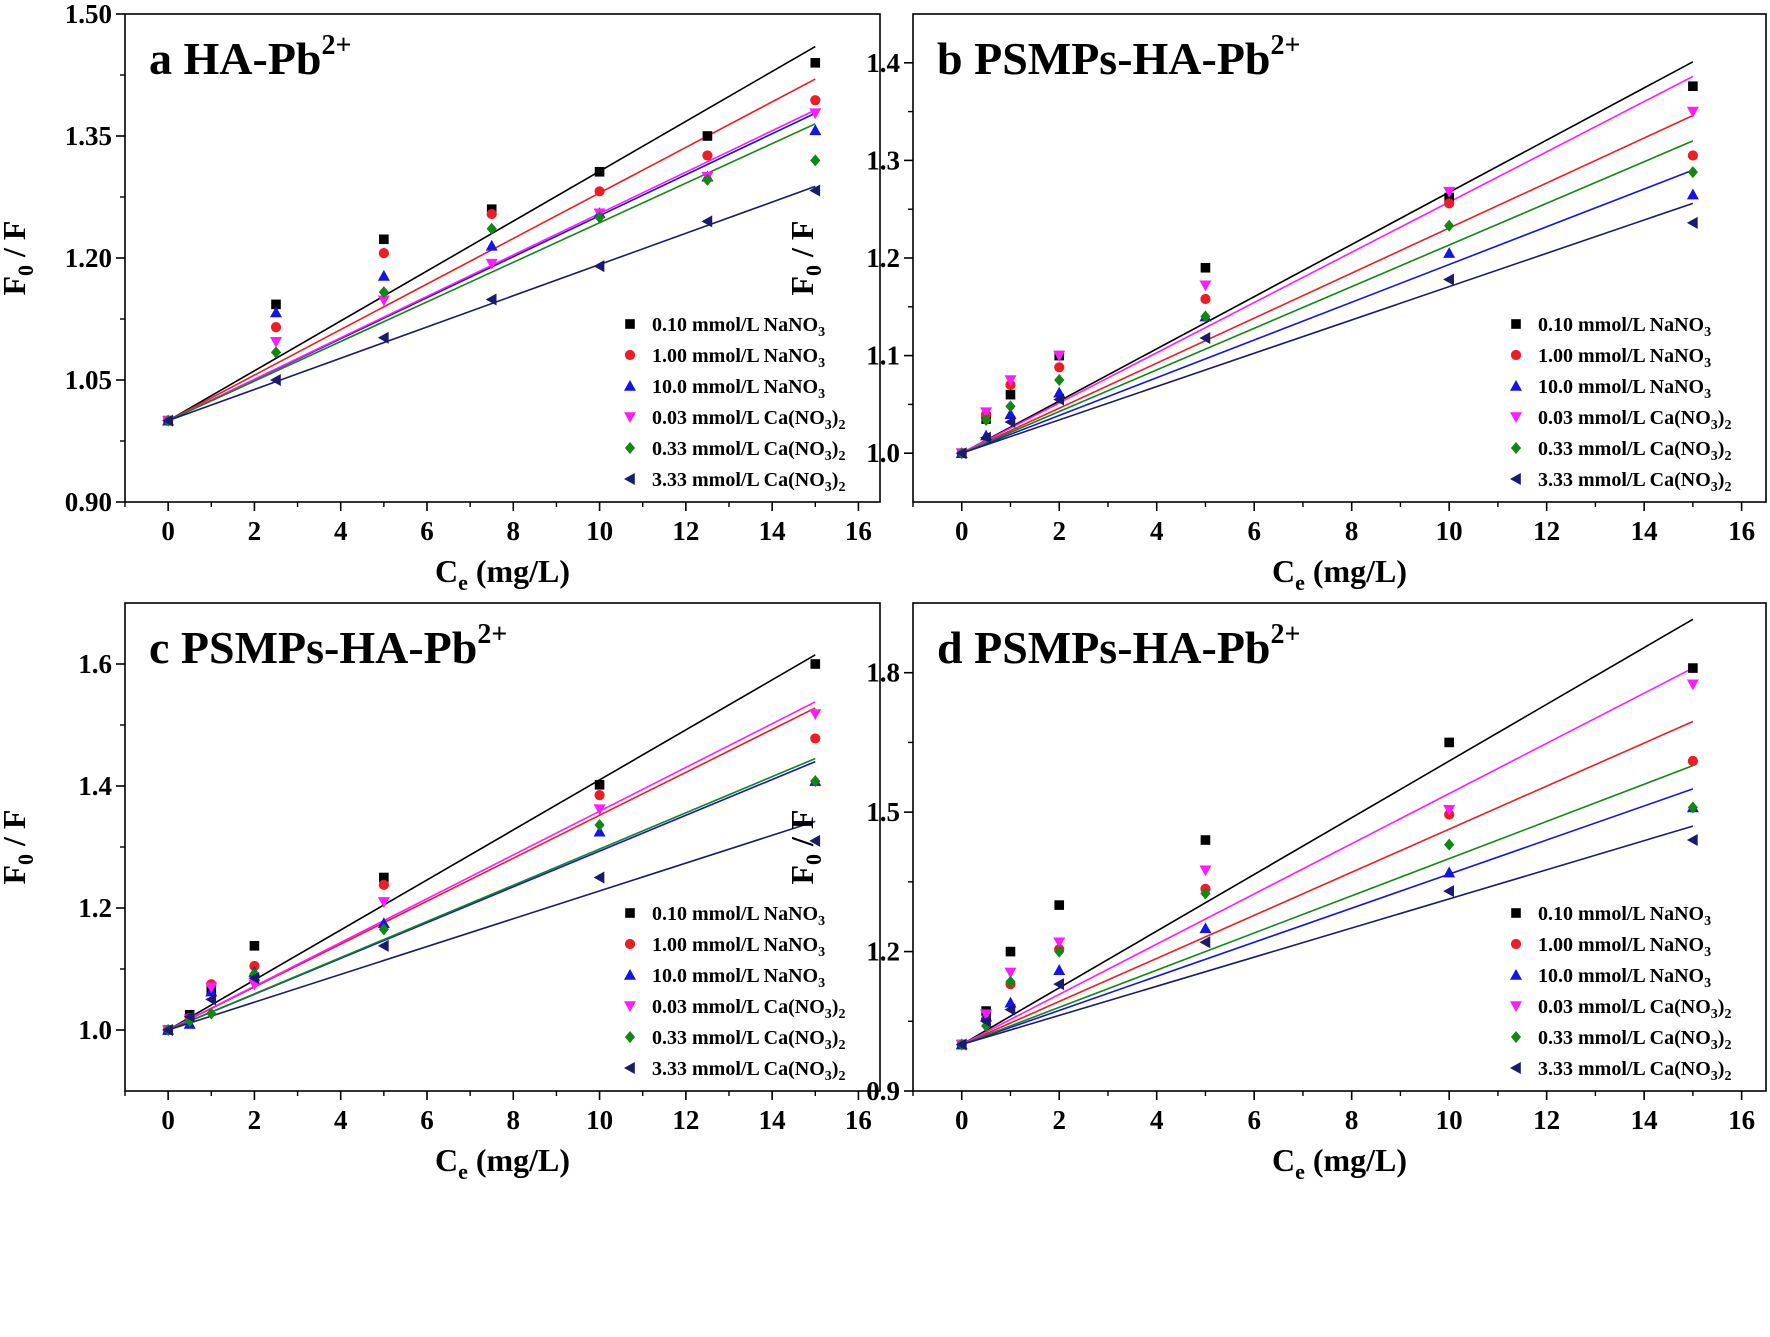 This screenshot has height=1337, width=1770. Describe the element at coordinates (685, 531) in the screenshot. I see `x-tick-label: 12` at that location.